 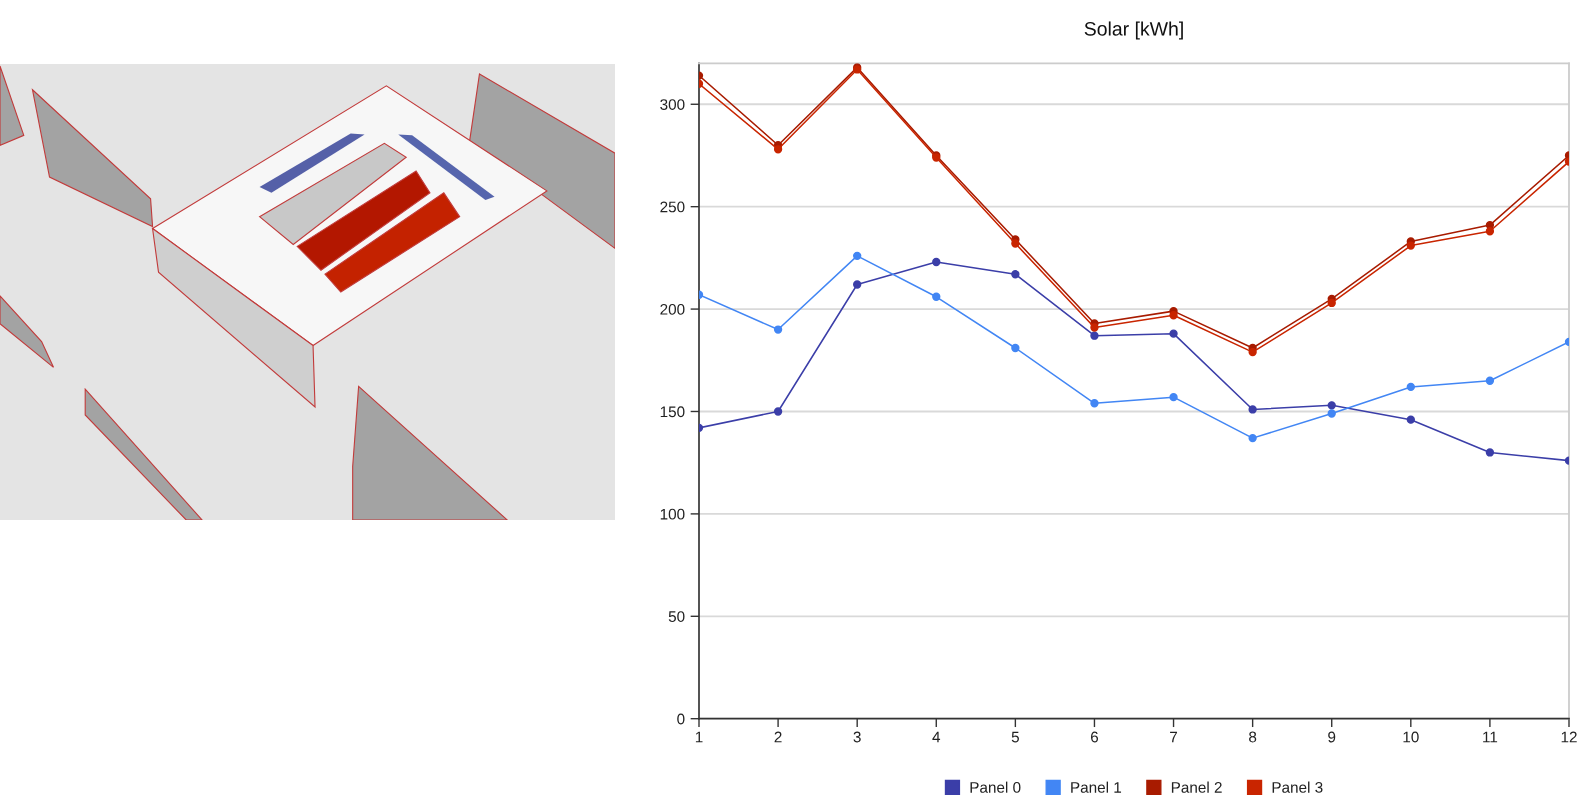 What do you see at coordinates (1015, 737) in the screenshot?
I see `x-tick-label: 5` at bounding box center [1015, 737].